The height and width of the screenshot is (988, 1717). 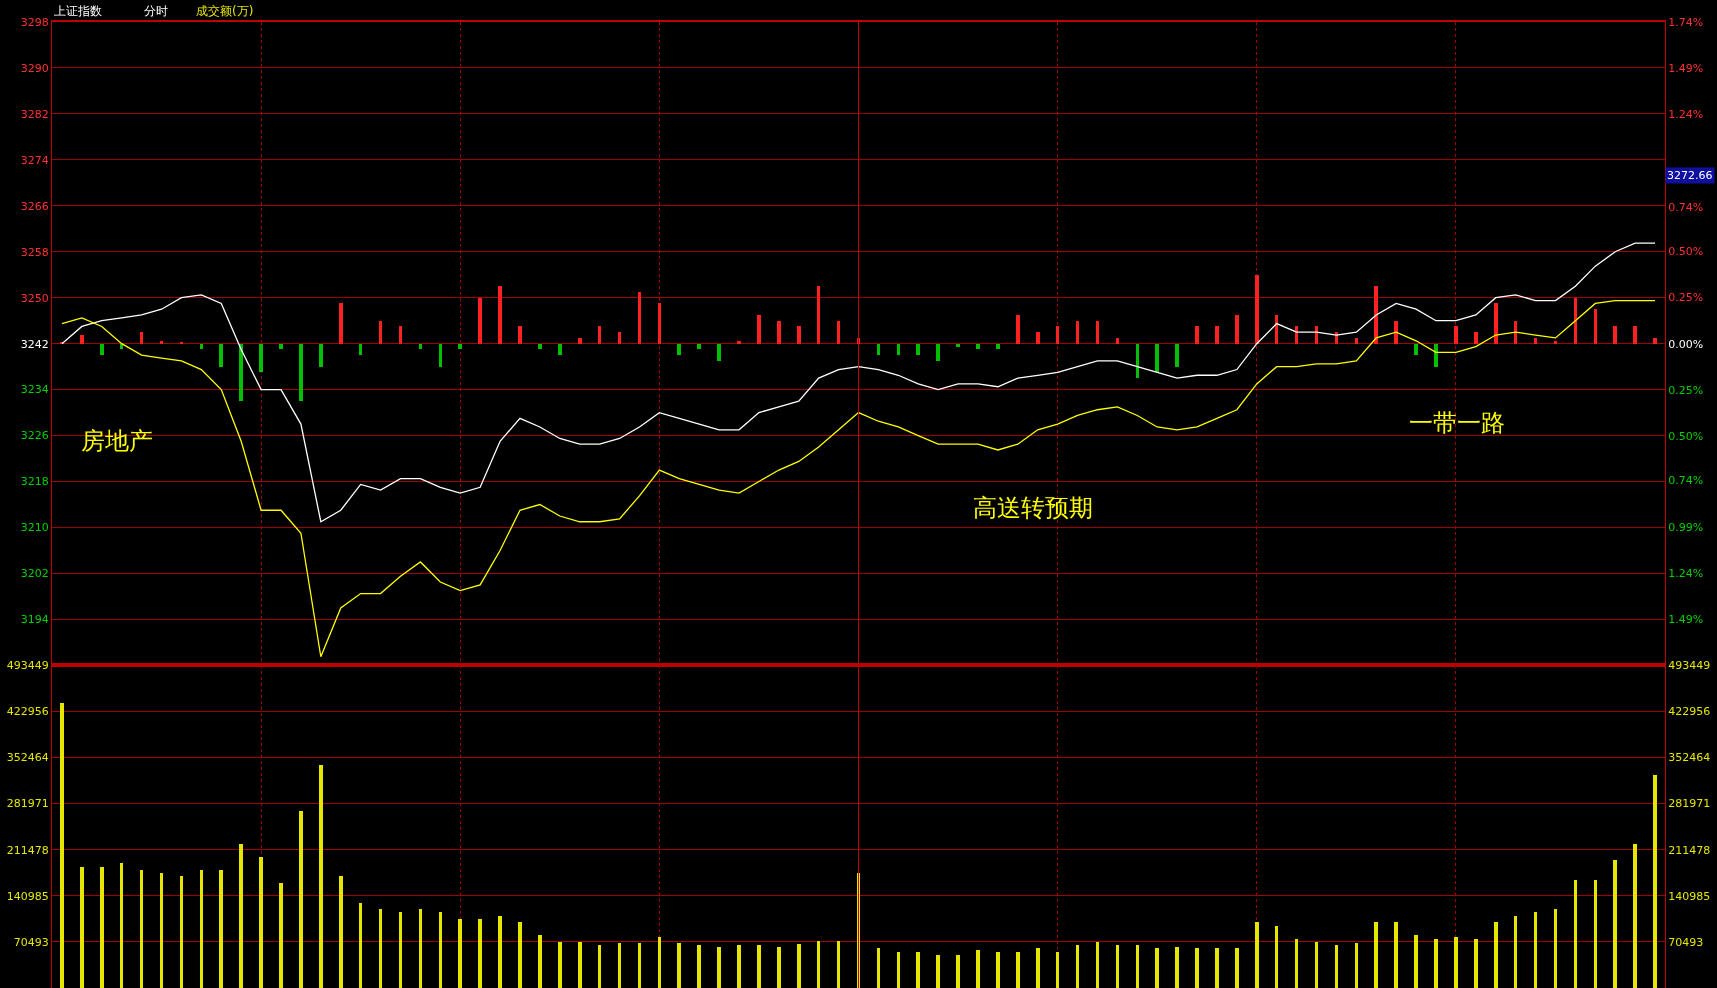 I want to click on y-tick-label: 3210, so click(x=34, y=528).